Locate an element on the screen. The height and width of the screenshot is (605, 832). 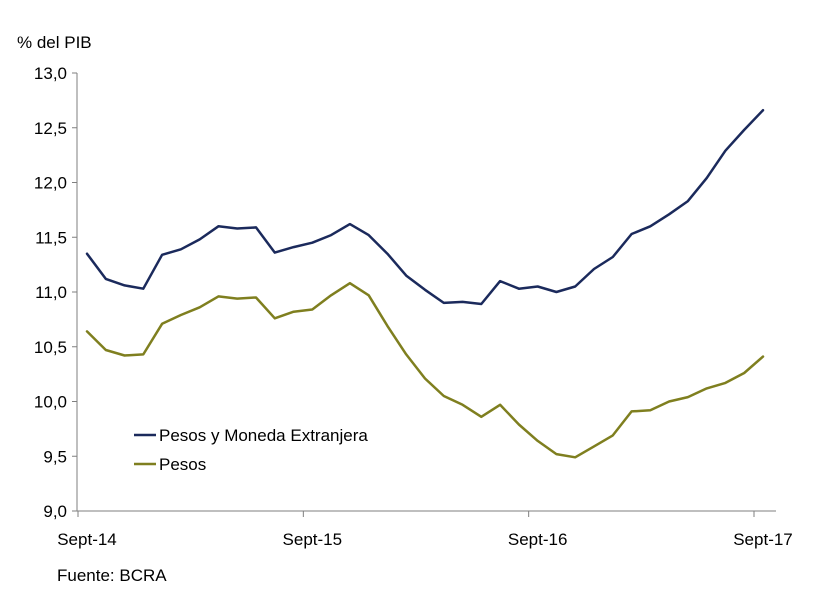
y-tick-label: 12,0 is located at coordinates (50, 183).